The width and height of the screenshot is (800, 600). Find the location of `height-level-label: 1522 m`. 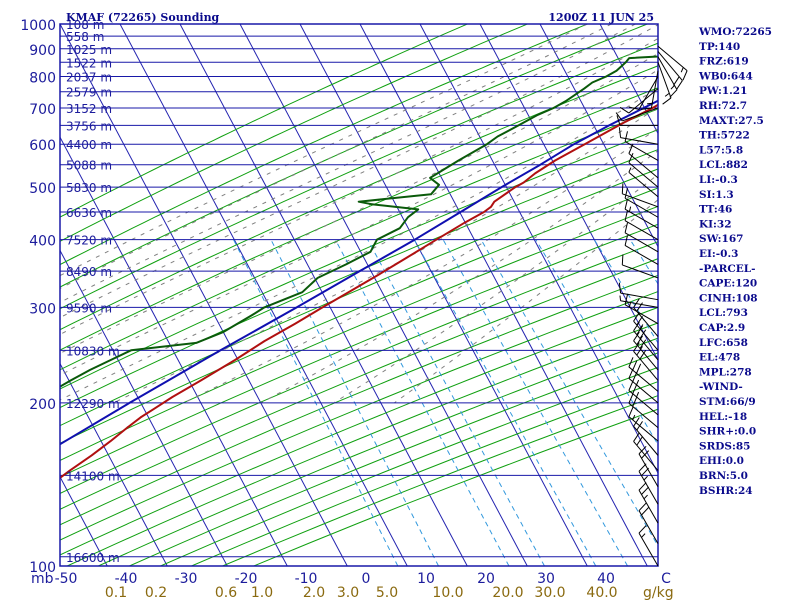

height-level-label: 1522 m is located at coordinates (89, 63).